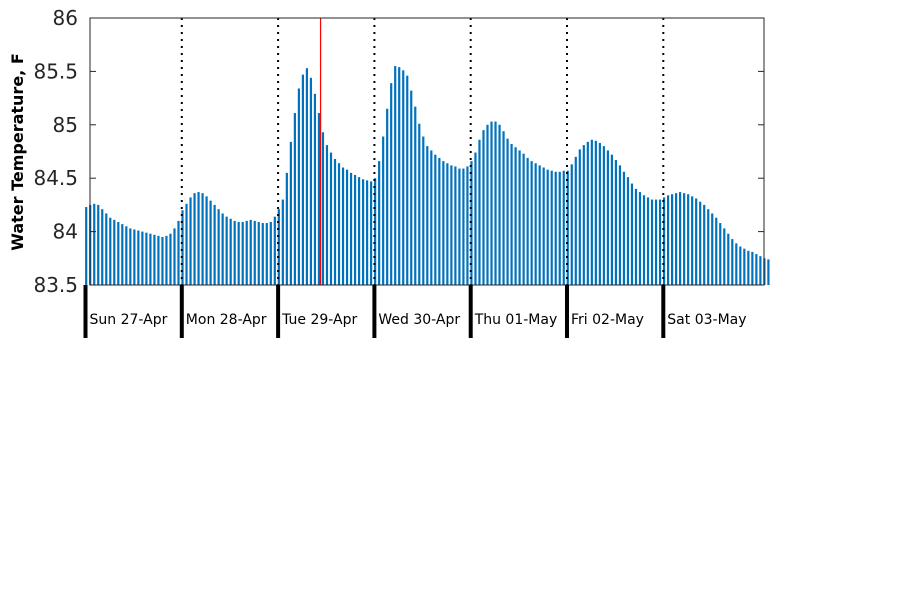 This screenshot has height=600, width=900. I want to click on y-tick-label: 84.5, so click(55, 178).